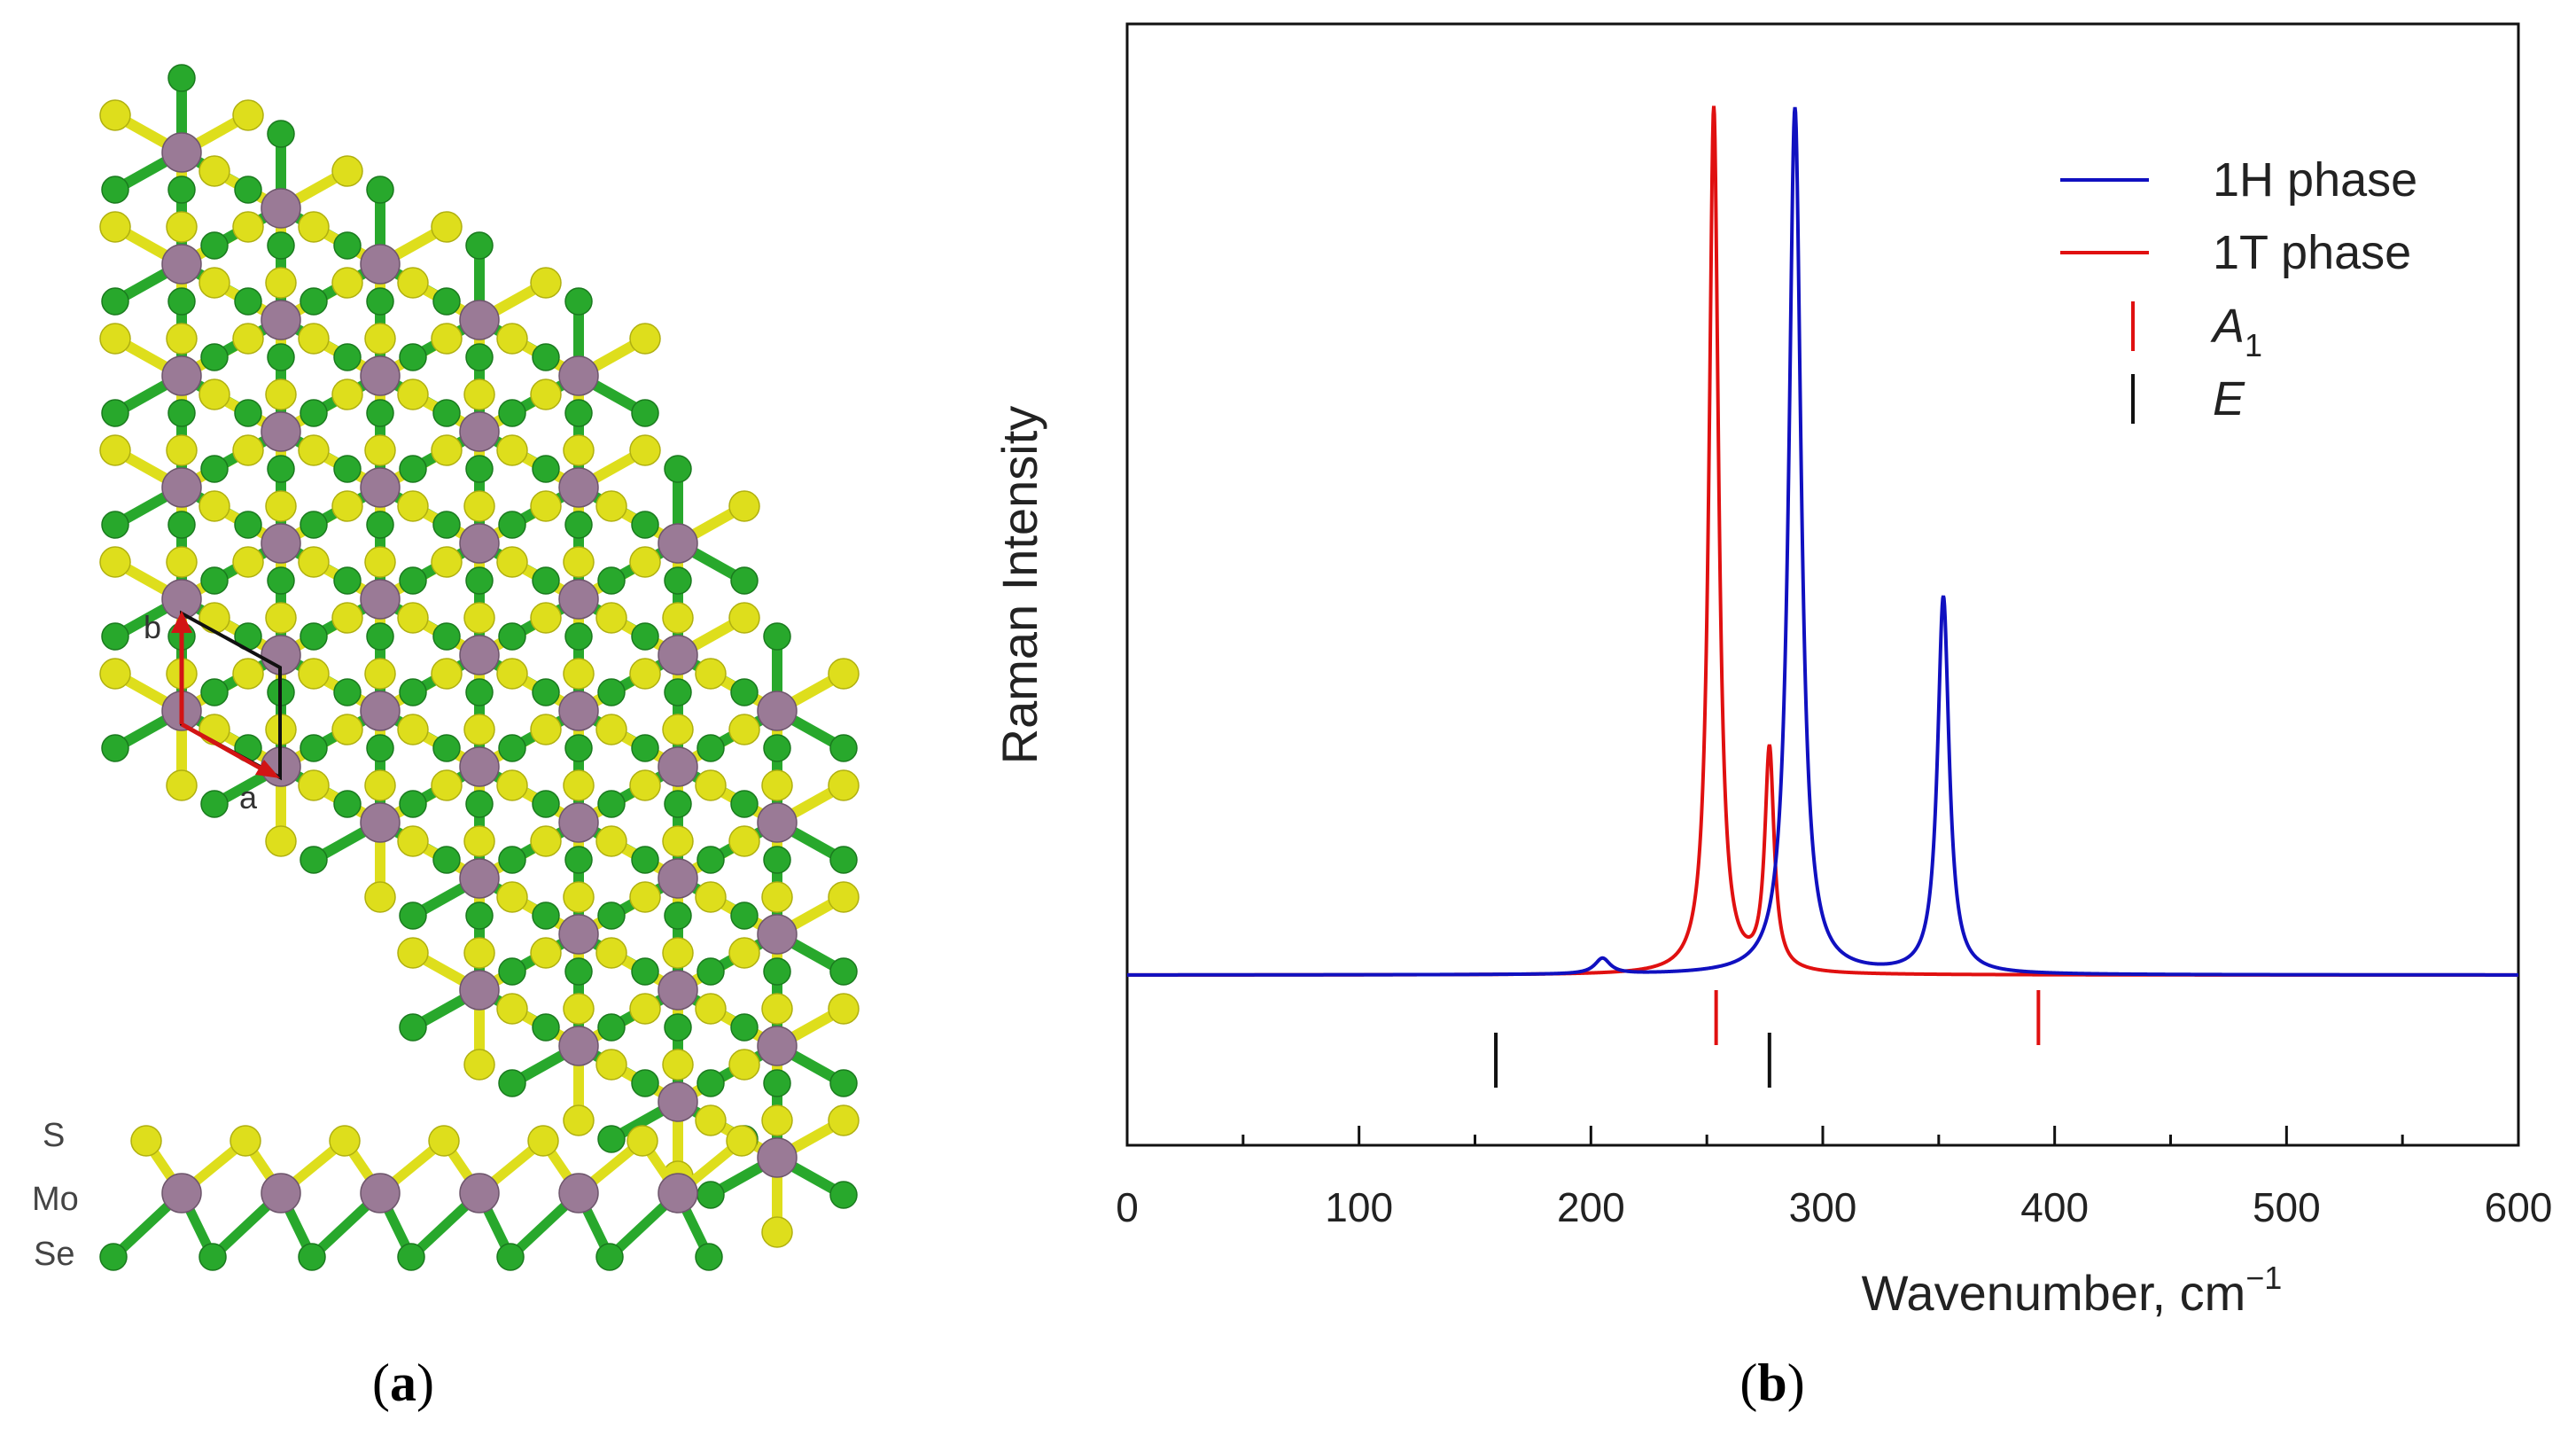  I want to click on legend-label-subscript: 1, so click(2254, 345).